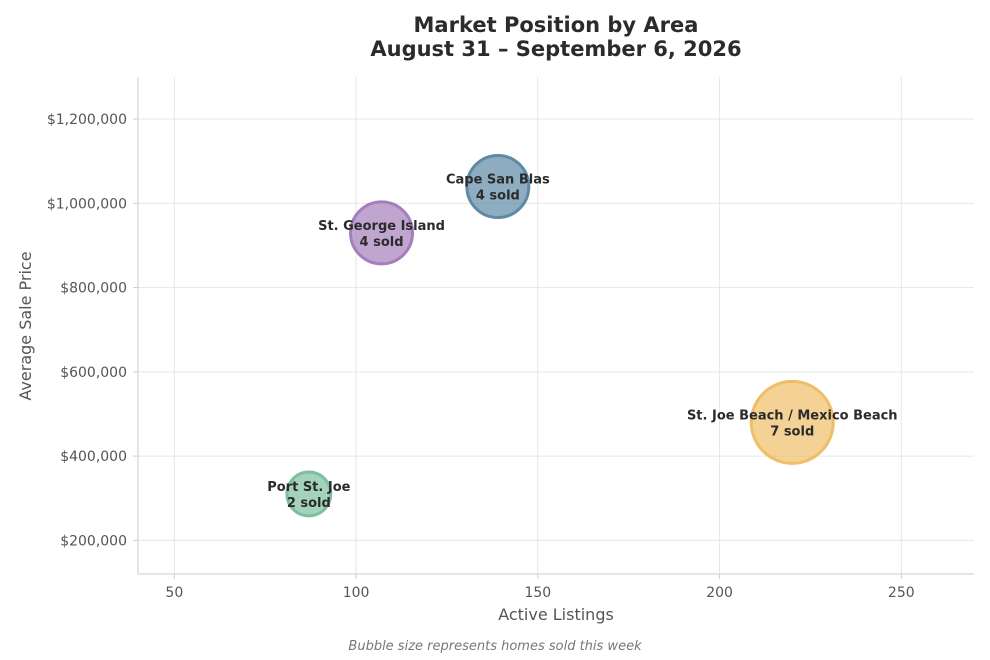 The image size is (990, 660). I want to click on bubble-name-label: Port St. Joe, so click(308, 487).